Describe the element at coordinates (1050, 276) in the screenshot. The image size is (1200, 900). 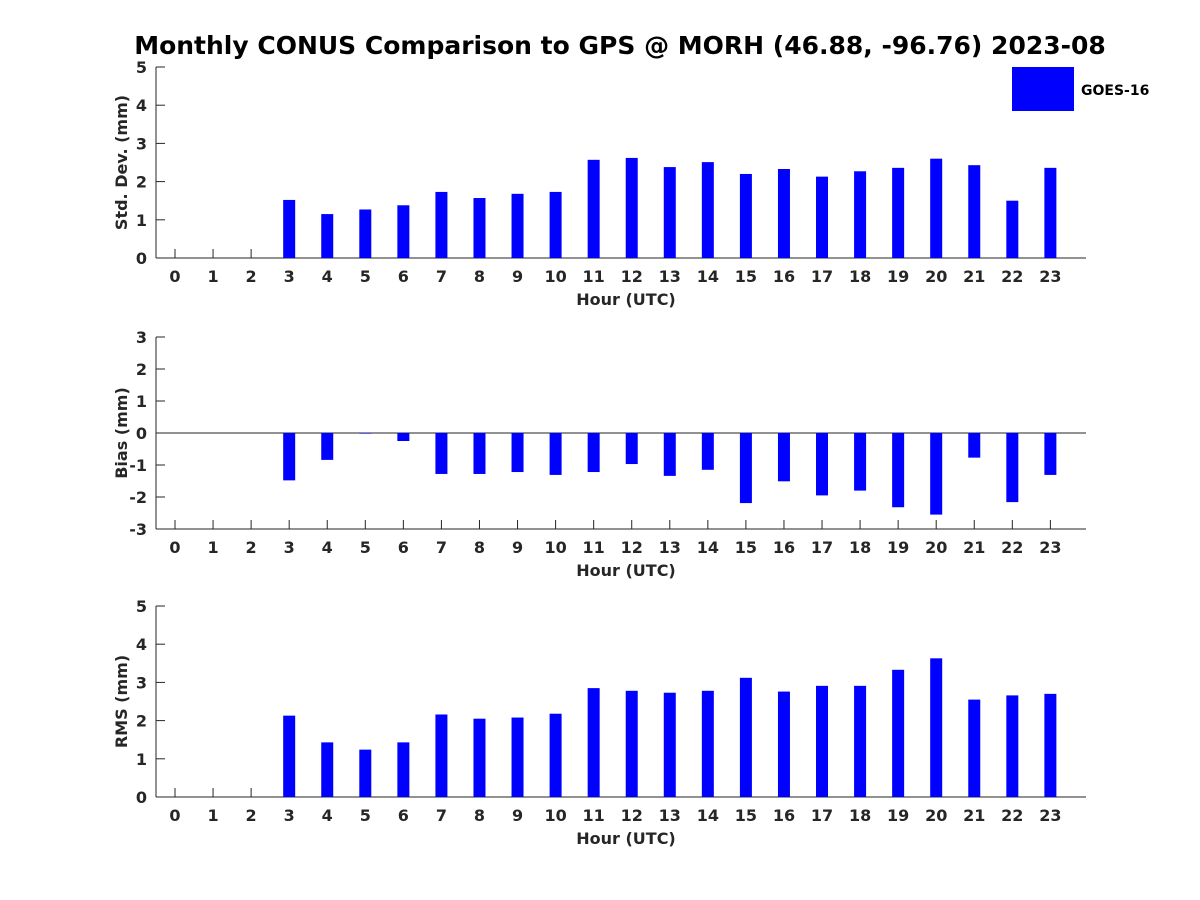
I see `x-tick-label: 23` at that location.